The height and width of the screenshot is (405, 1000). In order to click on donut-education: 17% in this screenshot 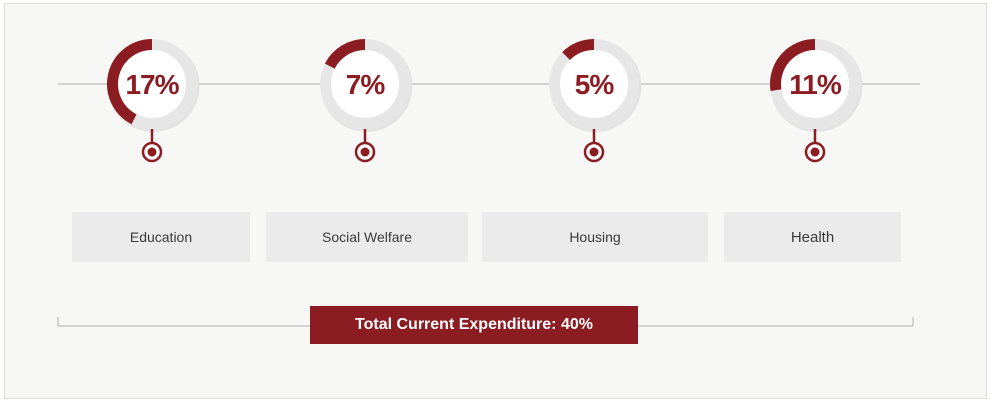, I will do `click(153, 85)`.